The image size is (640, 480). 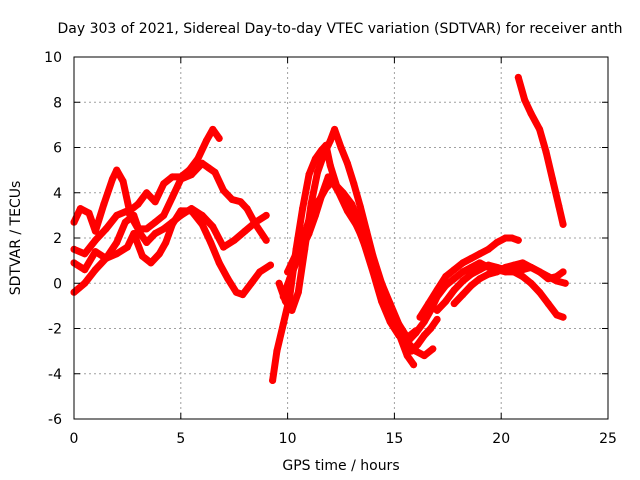 What do you see at coordinates (74, 439) in the screenshot?
I see `x-tick-label: 0` at bounding box center [74, 439].